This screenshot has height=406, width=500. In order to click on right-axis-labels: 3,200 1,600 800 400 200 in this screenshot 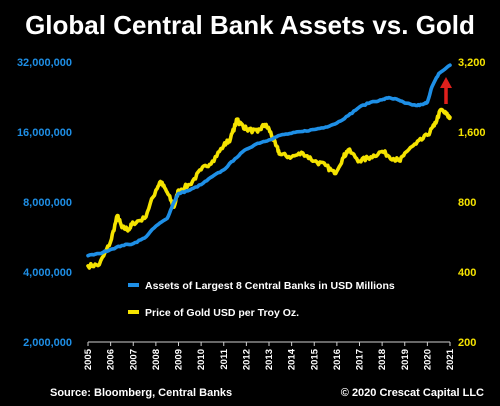, I will do `click(472, 203)`.